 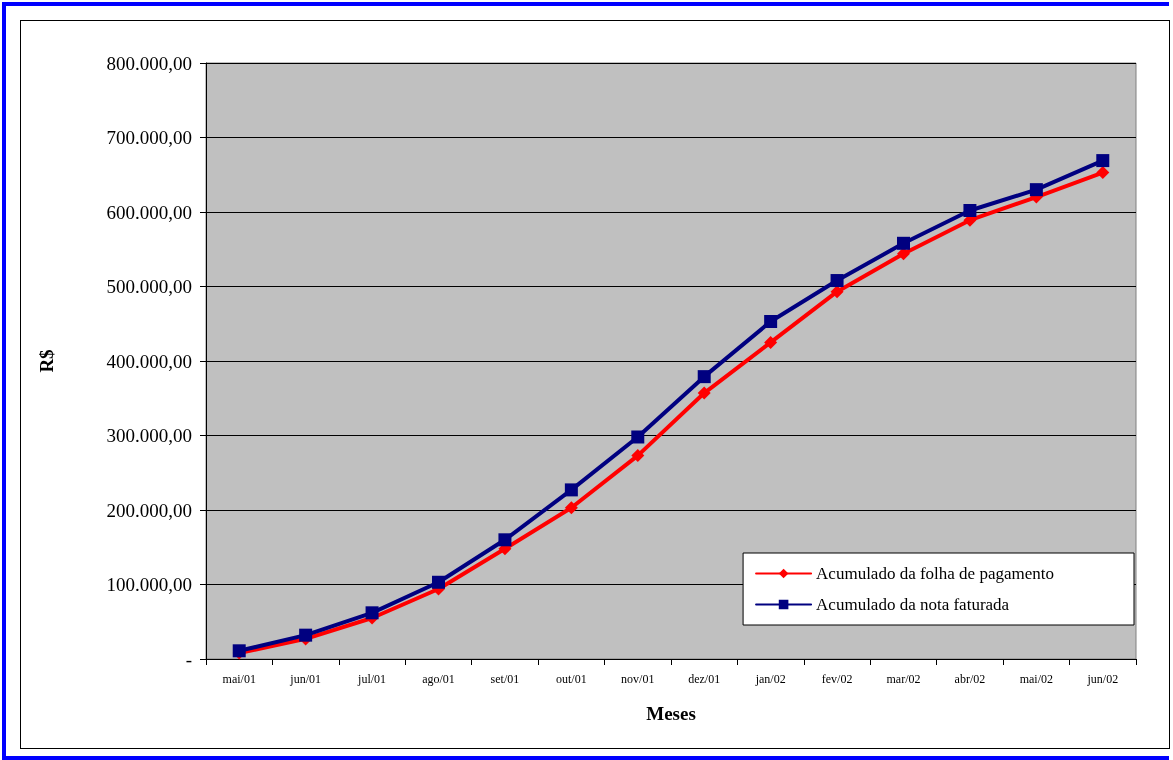 What do you see at coordinates (46, 361) in the screenshot?
I see `y-axis-title: R$` at bounding box center [46, 361].